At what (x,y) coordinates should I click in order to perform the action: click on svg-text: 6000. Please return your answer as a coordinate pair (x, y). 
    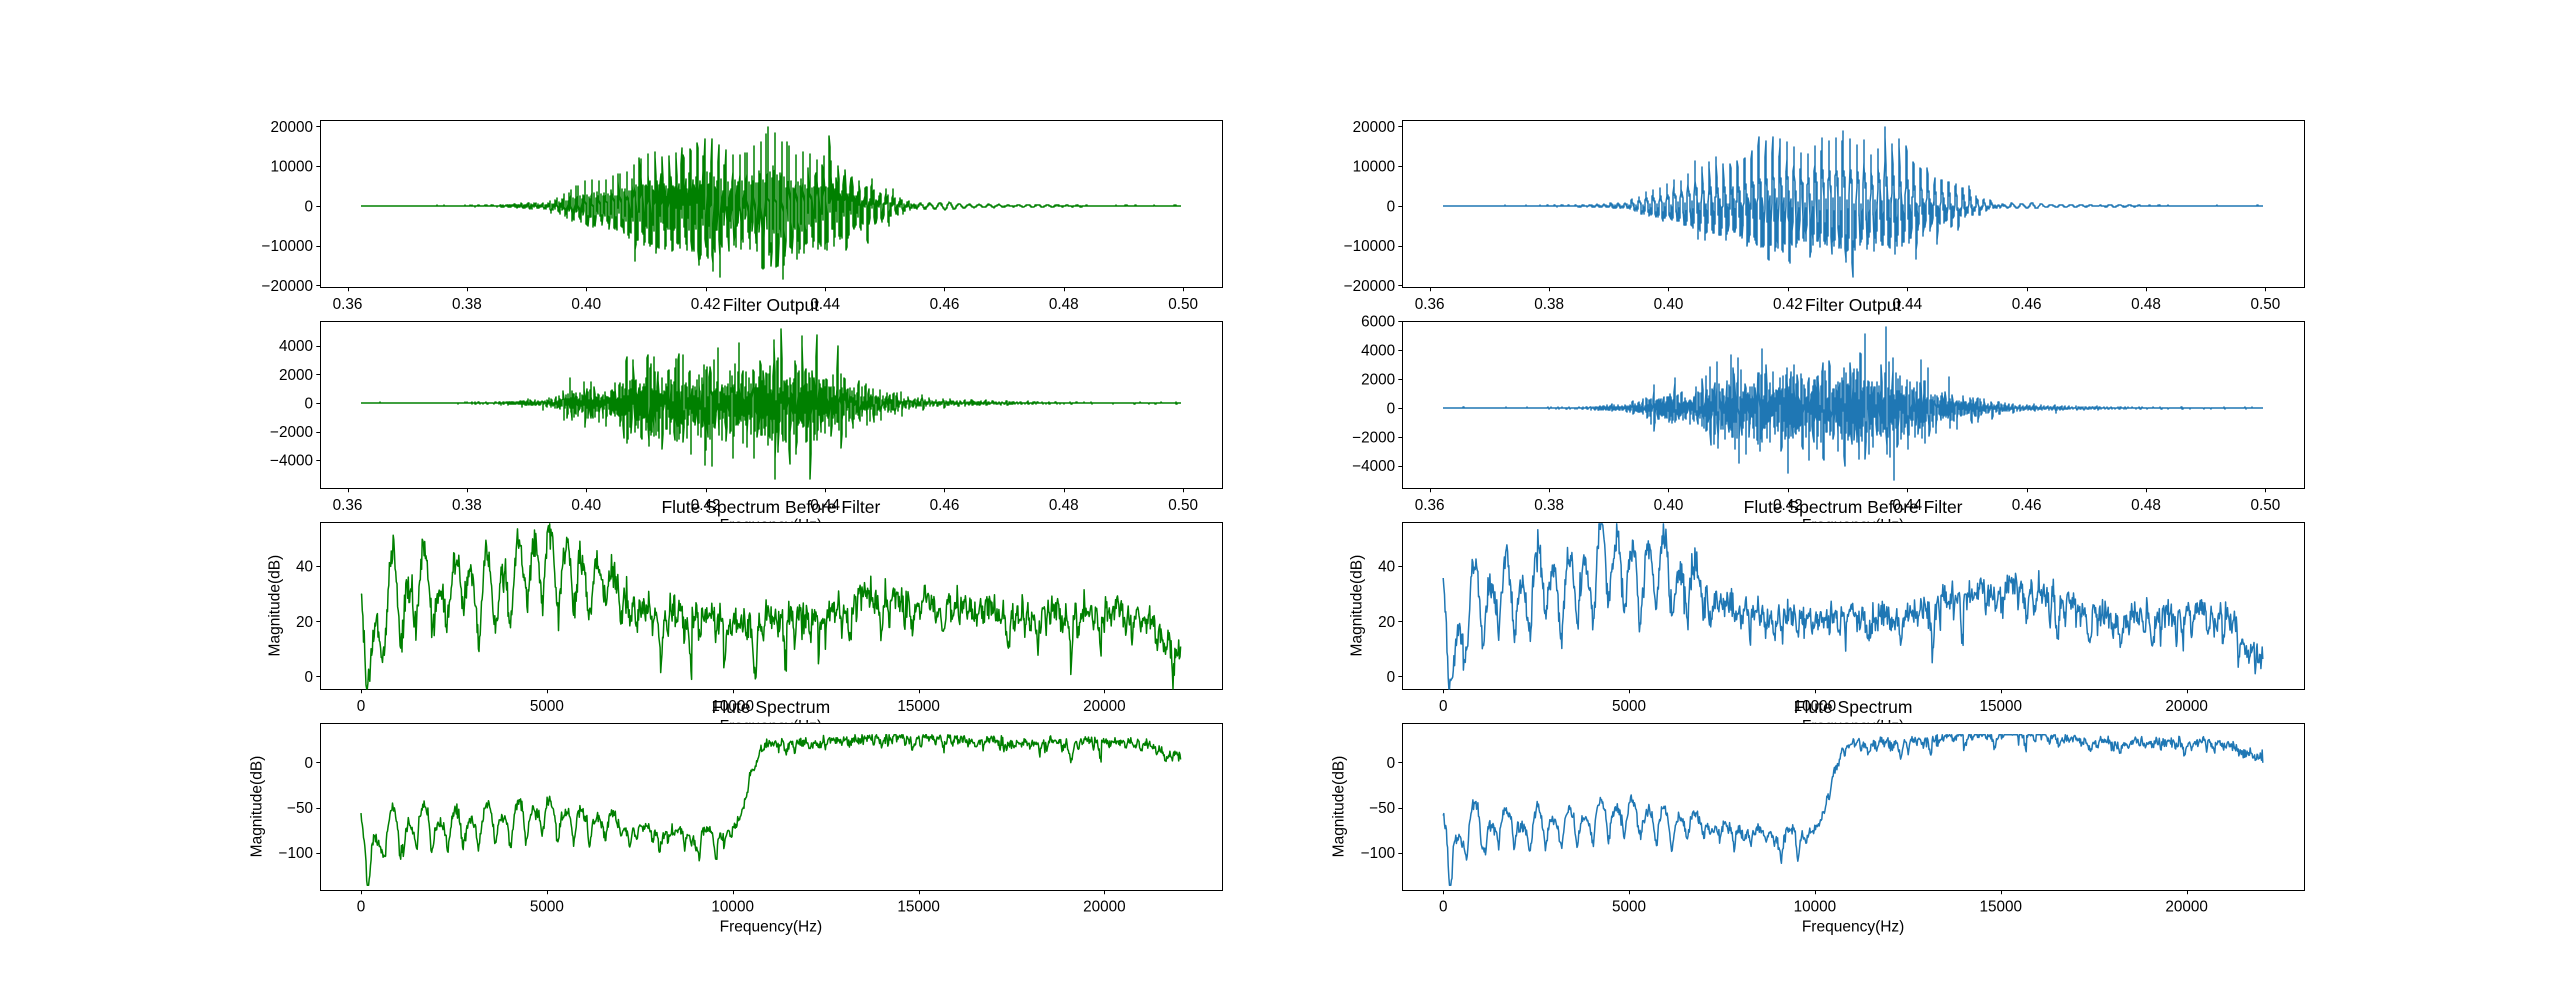
    Looking at the image, I should click on (1378, 322).